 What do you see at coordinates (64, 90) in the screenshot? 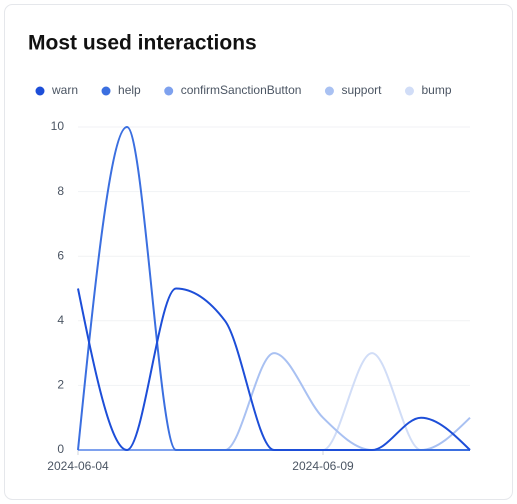
I see `legend-label: warn` at bounding box center [64, 90].